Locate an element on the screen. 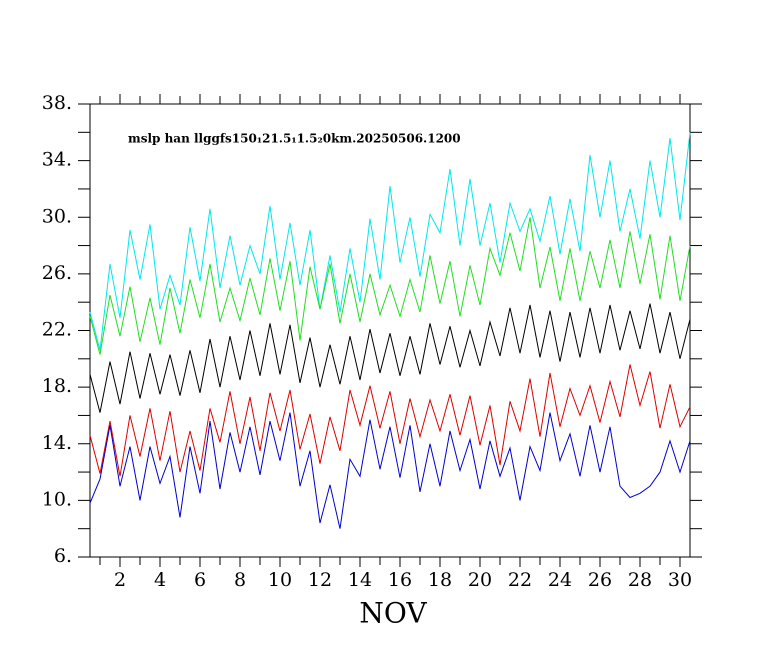 This screenshot has width=768, height=662. y-tick-label: 6. is located at coordinates (63, 556).